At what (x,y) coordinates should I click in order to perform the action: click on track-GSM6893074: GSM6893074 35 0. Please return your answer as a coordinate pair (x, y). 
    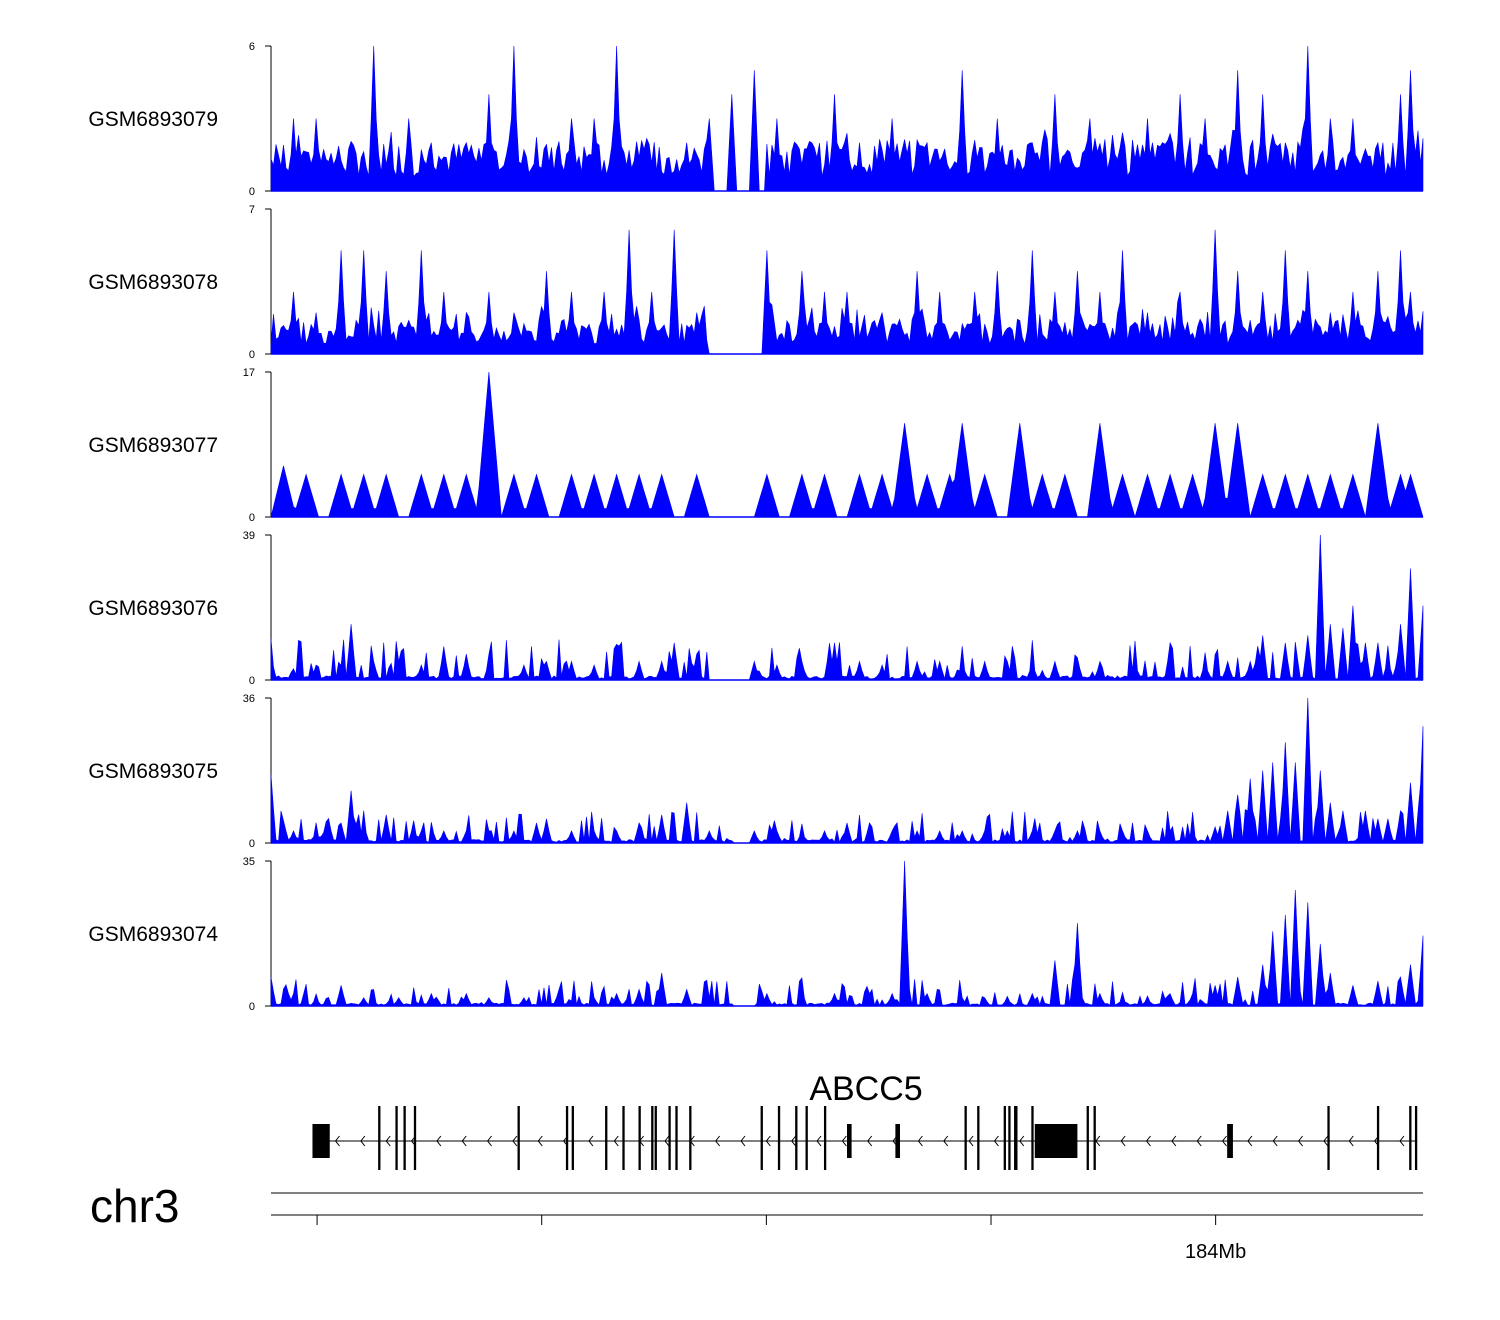
    Looking at the image, I should click on (756, 934).